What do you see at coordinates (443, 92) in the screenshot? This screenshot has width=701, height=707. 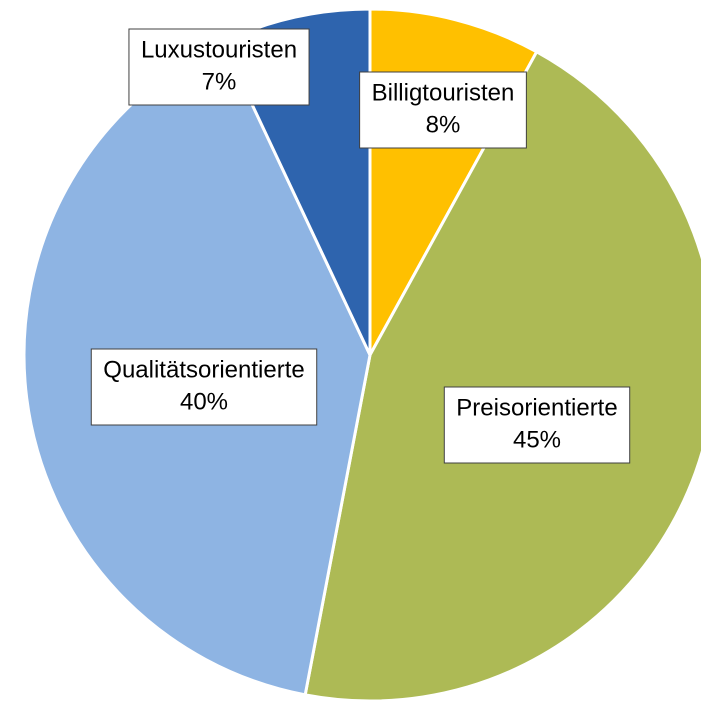 I see `slice-label: Billigtouristen` at bounding box center [443, 92].